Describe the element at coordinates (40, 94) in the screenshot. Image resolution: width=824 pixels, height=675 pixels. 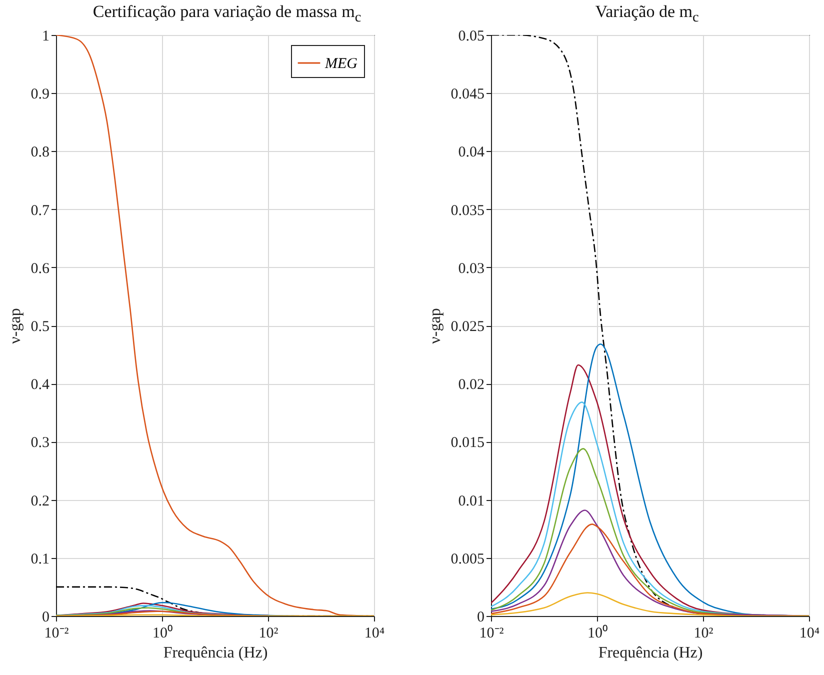
I see `y-tick-label: 0.9` at that location.